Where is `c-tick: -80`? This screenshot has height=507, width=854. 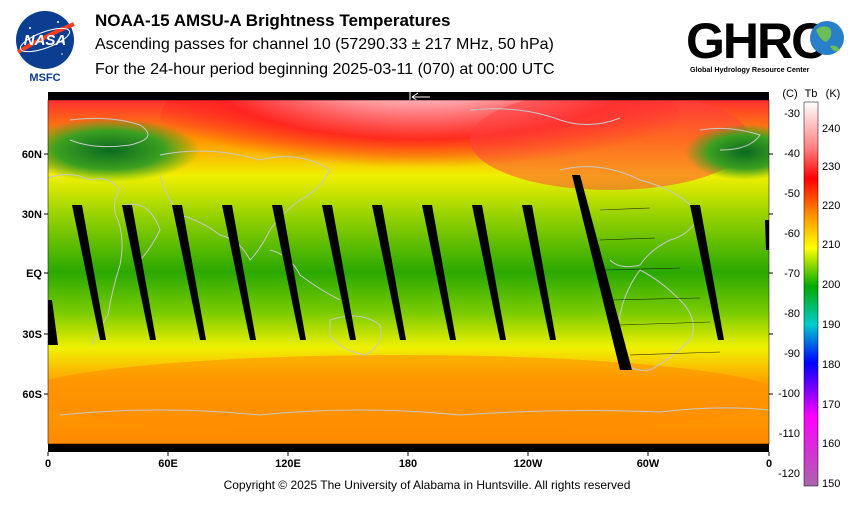 c-tick: -80 is located at coordinates (792, 314).